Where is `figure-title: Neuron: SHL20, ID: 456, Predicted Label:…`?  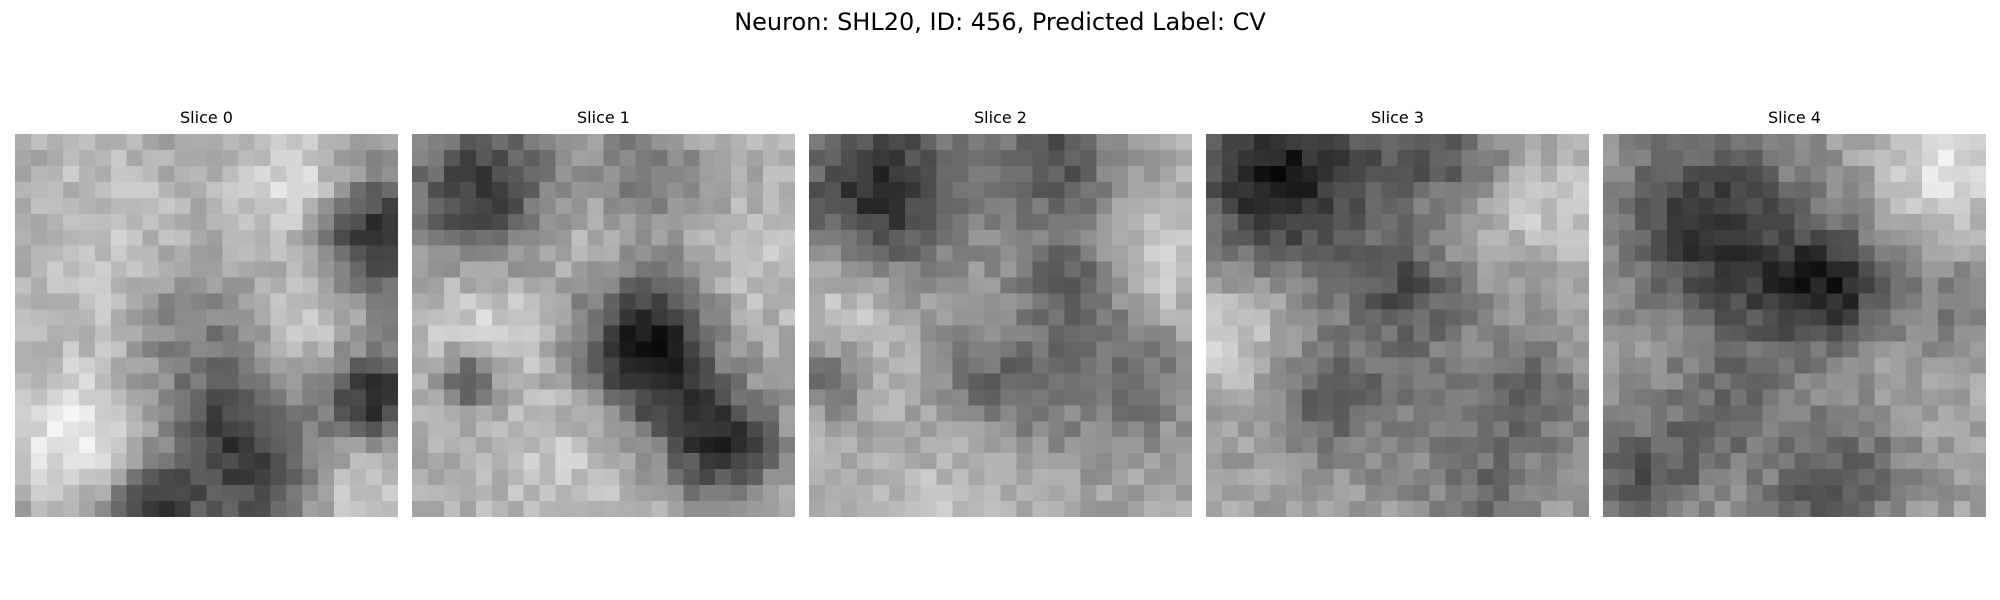
figure-title: Neuron: SHL20, ID: 456, Predicted Label:… is located at coordinates (1000, 22).